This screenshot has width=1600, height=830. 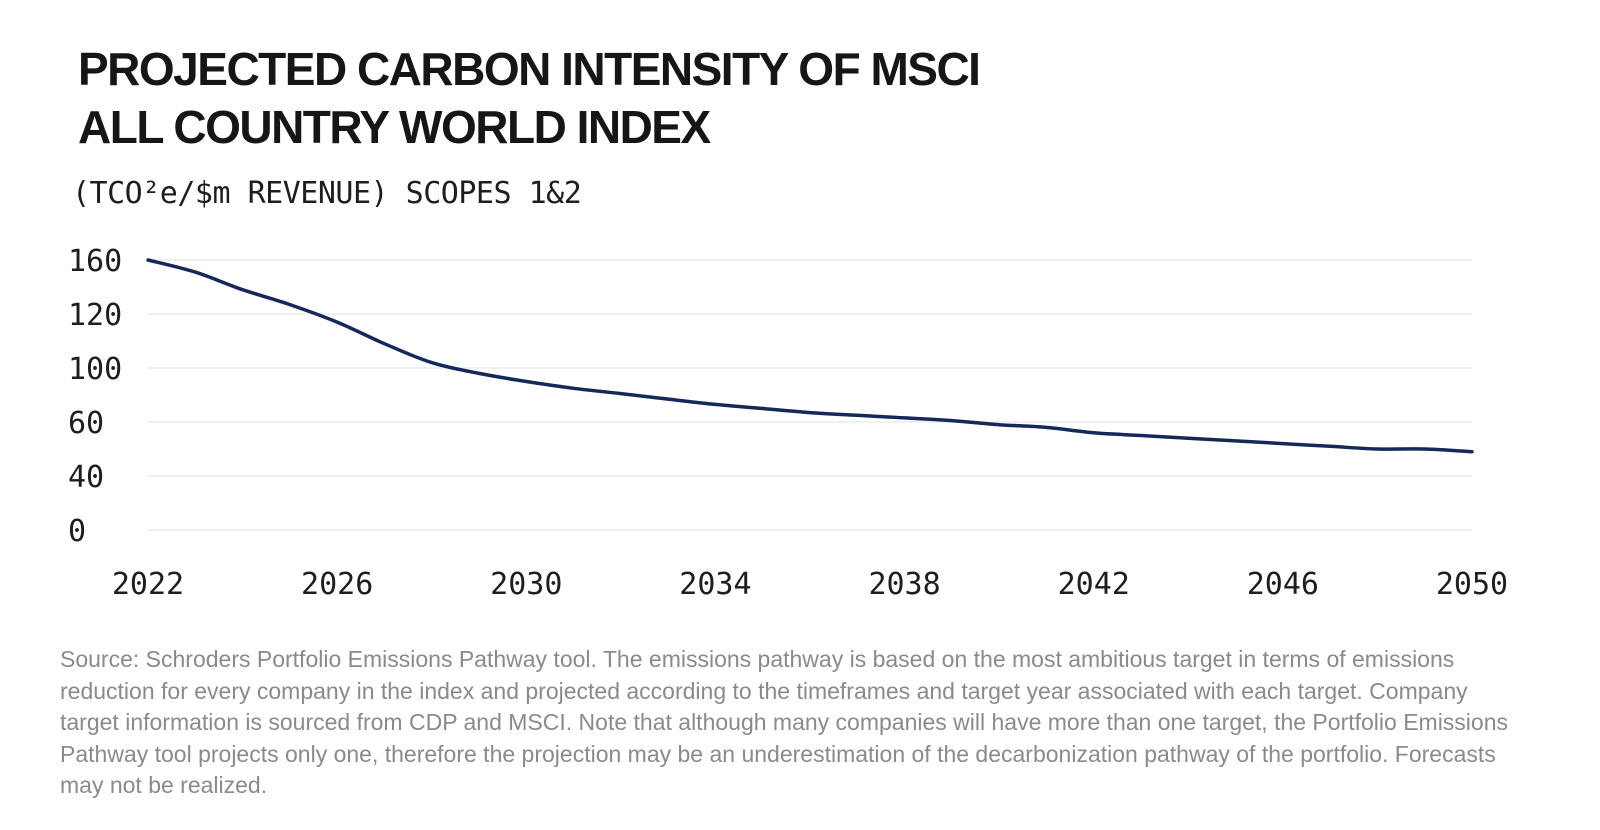 What do you see at coordinates (715, 584) in the screenshot?
I see `x-tick-label: 2034` at bounding box center [715, 584].